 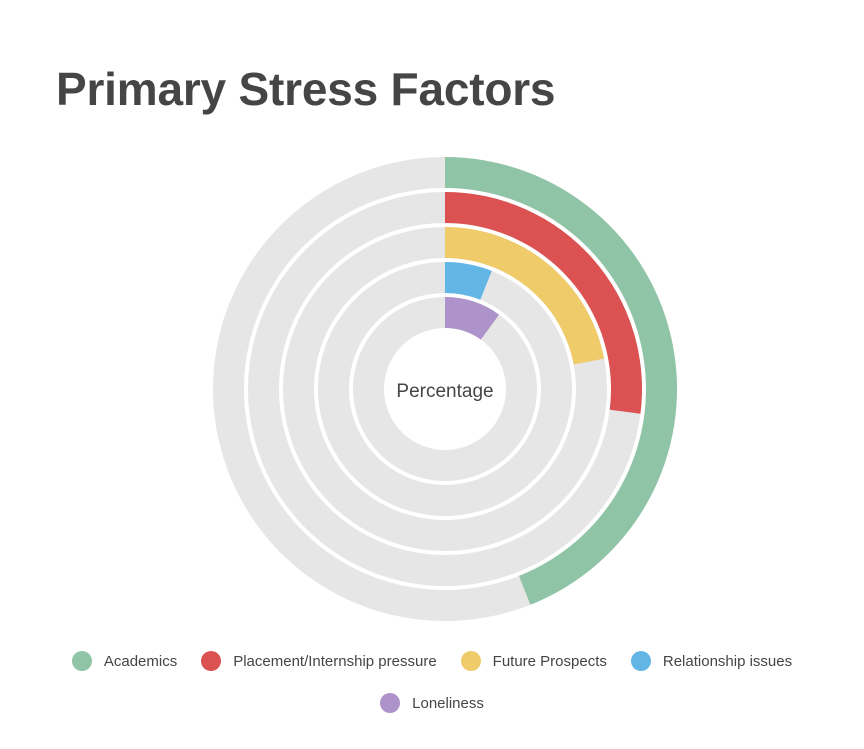 I want to click on ring-track-loneliness, so click(x=444, y=389).